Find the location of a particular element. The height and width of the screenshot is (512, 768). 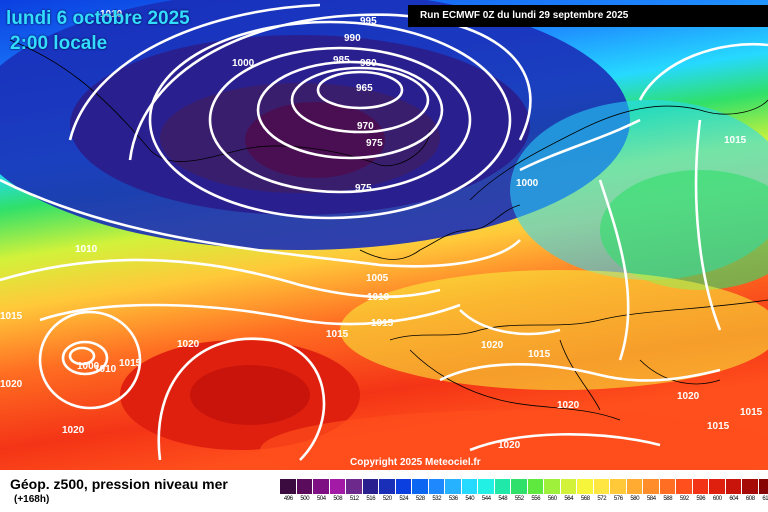

scale-label: 528 is located at coordinates (420, 499).